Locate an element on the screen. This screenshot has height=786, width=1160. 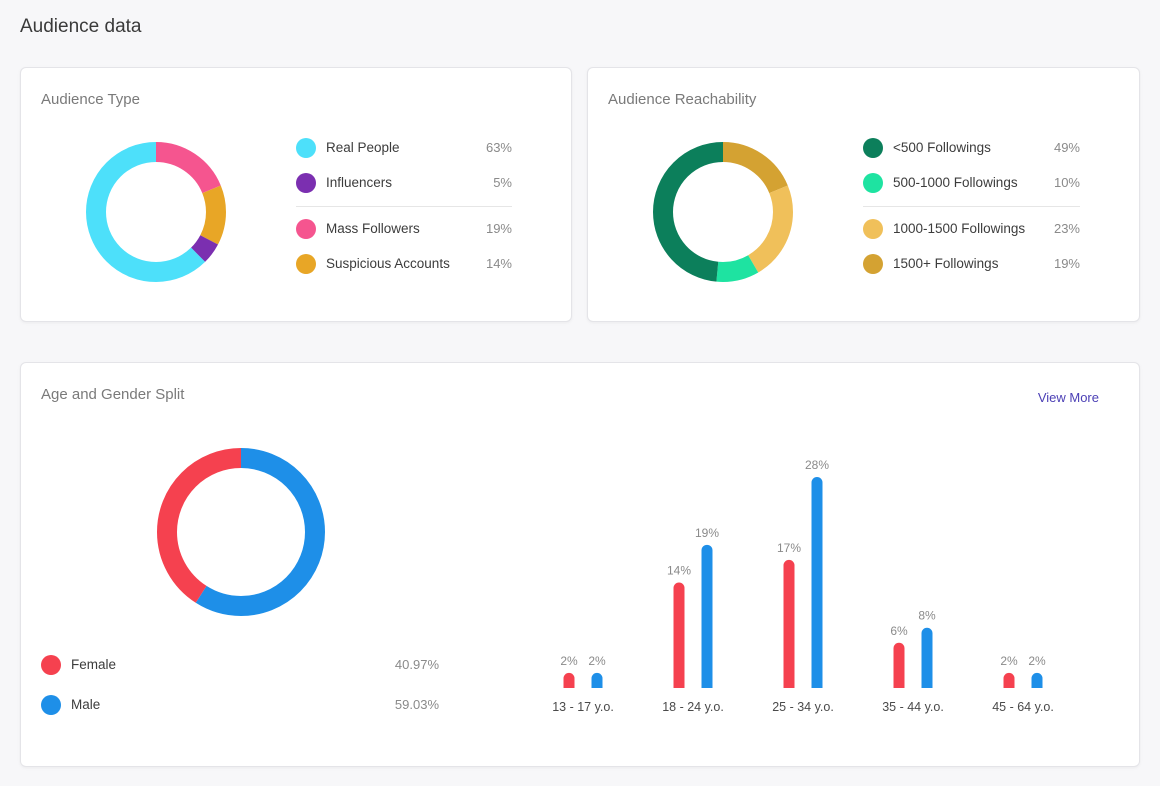
legend-item-under-500: <500 Followings 49% is located at coordinates (971, 149).